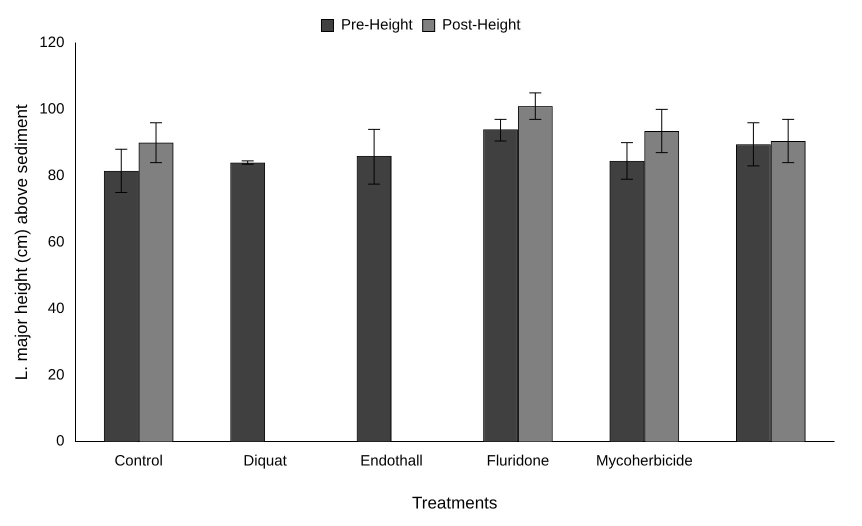  What do you see at coordinates (138, 461) in the screenshot?
I see `x-tick-label: Control` at bounding box center [138, 461].